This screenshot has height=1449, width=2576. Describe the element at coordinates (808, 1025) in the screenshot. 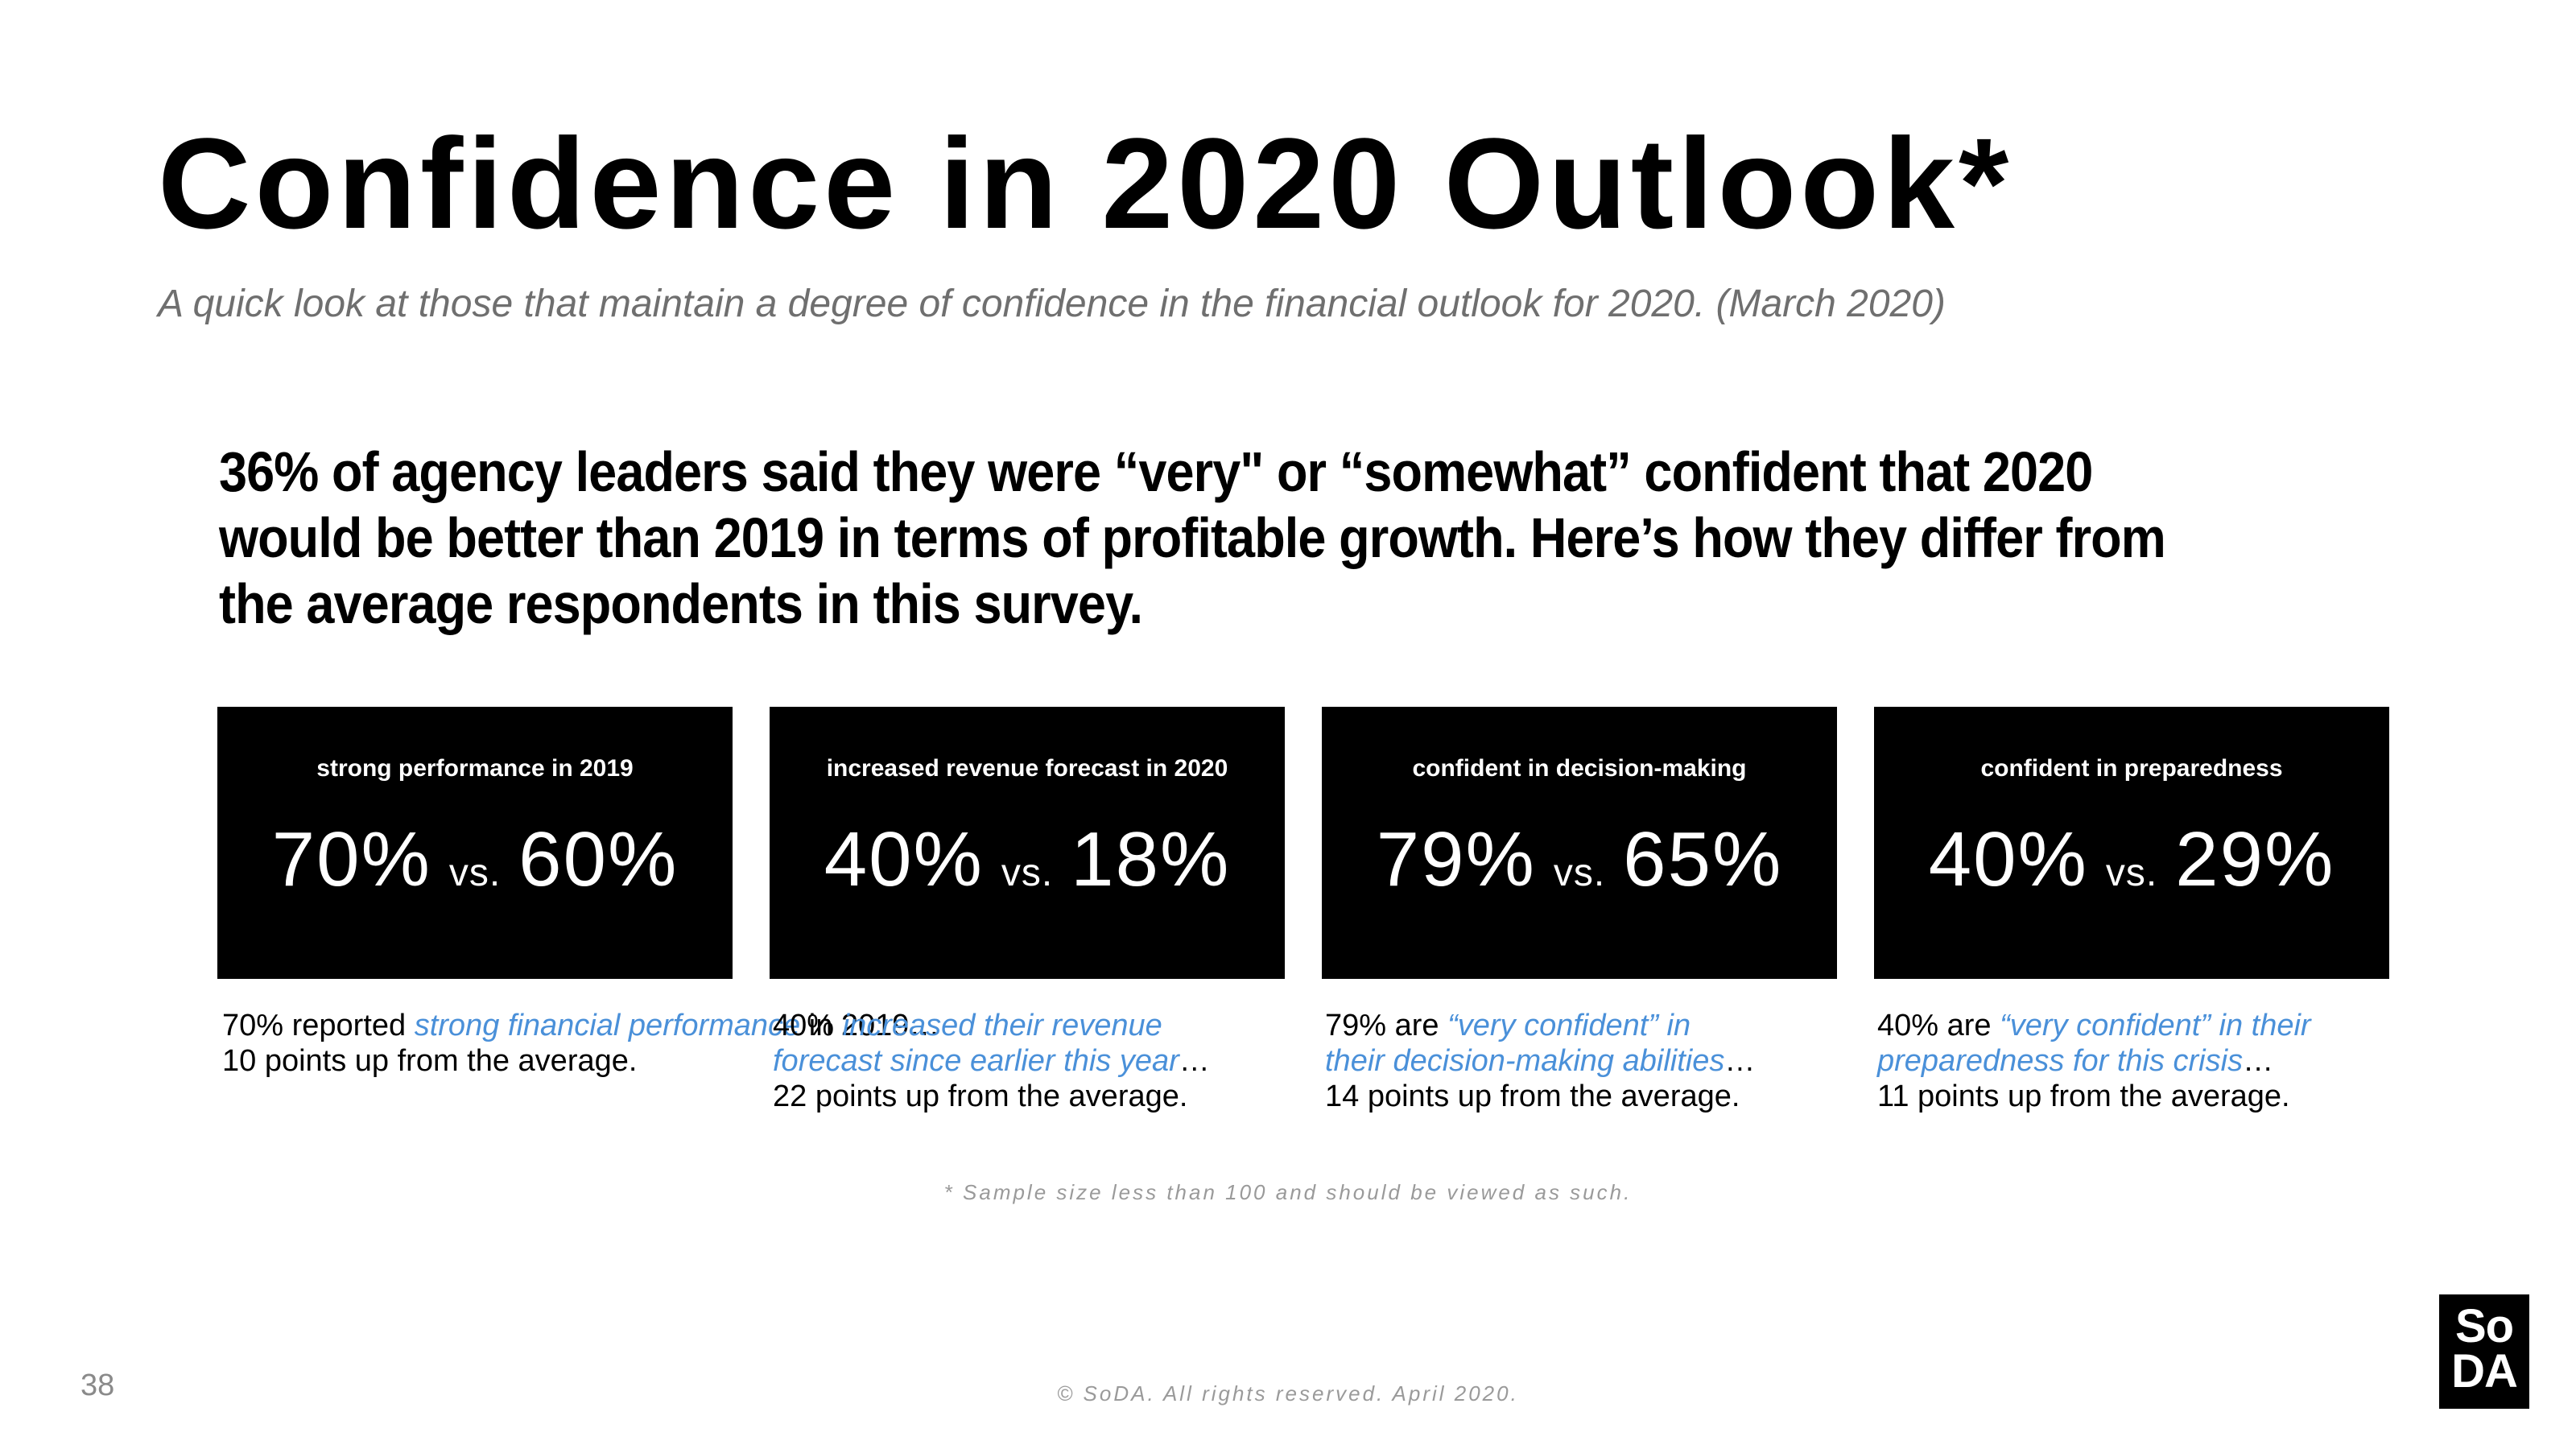

I see `note-text: 40%` at that location.